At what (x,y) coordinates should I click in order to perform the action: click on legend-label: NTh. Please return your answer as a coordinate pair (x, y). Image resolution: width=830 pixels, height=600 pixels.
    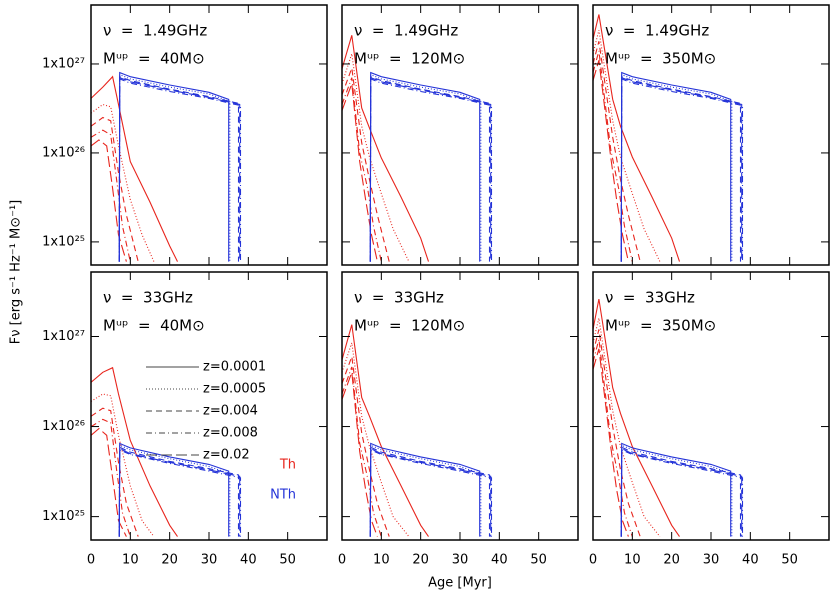
    Looking at the image, I should click on (283, 495).